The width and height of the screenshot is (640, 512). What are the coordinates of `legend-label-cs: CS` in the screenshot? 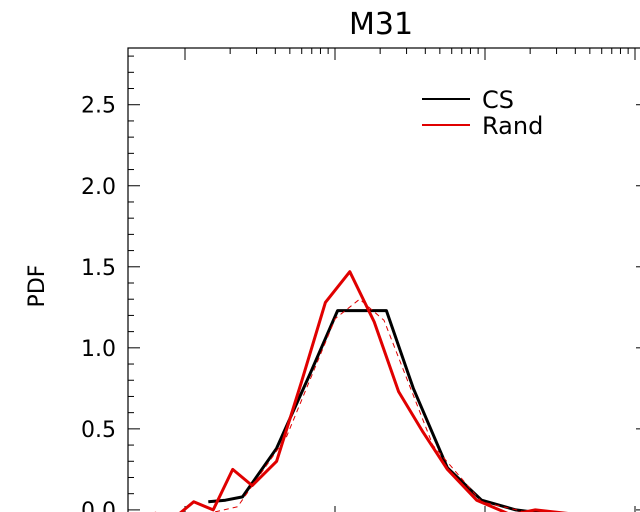 It's located at (498, 100).